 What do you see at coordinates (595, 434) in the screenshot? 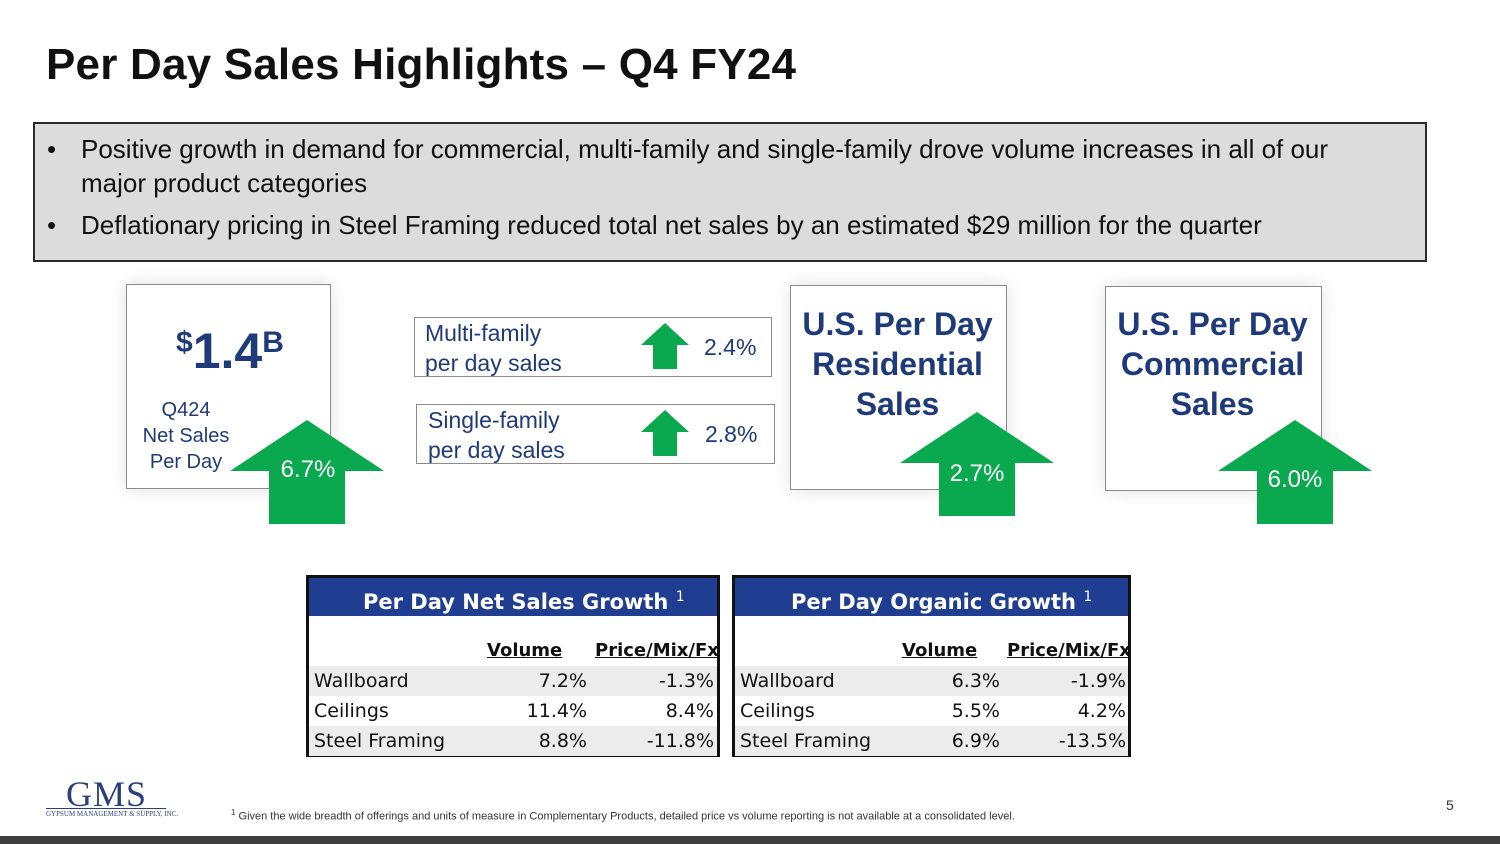
I see `single-family-box` at bounding box center [595, 434].